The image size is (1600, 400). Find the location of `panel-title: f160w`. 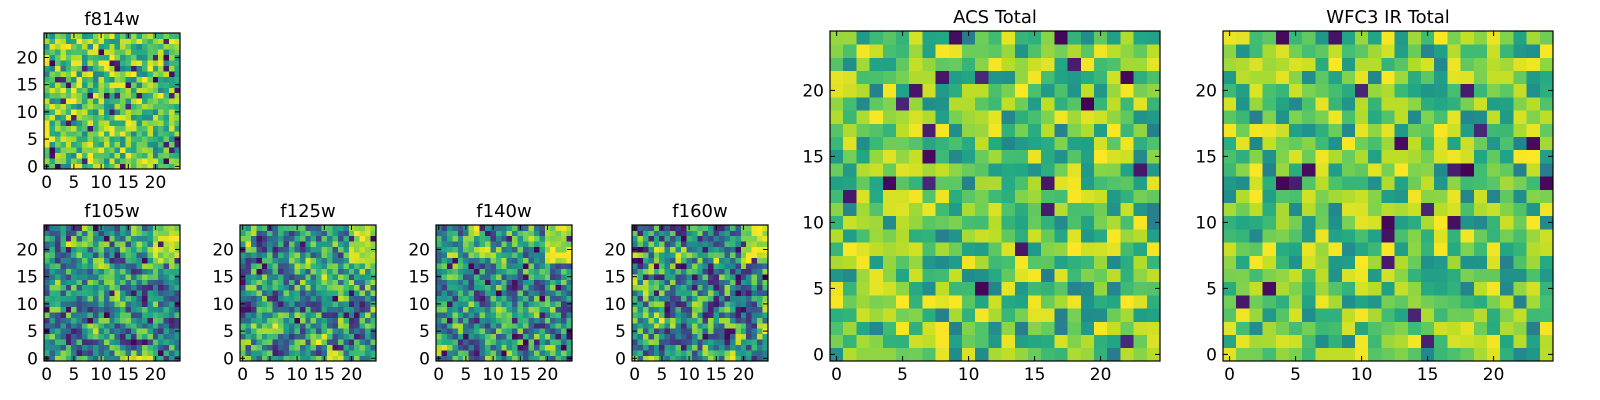

panel-title: f160w is located at coordinates (699, 211).